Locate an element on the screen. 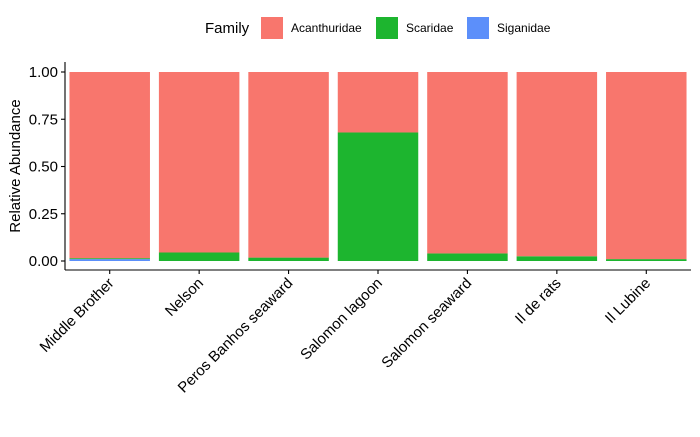 This screenshot has height=437, width=700. legend-swatch-acanthuridae is located at coordinates (272, 28).